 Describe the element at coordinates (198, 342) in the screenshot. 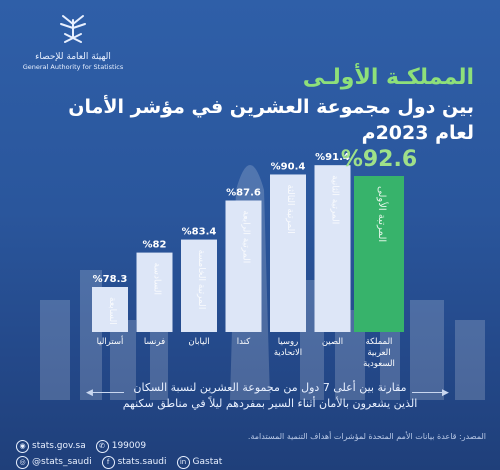

I see `category-label-2: اليابان` at that location.